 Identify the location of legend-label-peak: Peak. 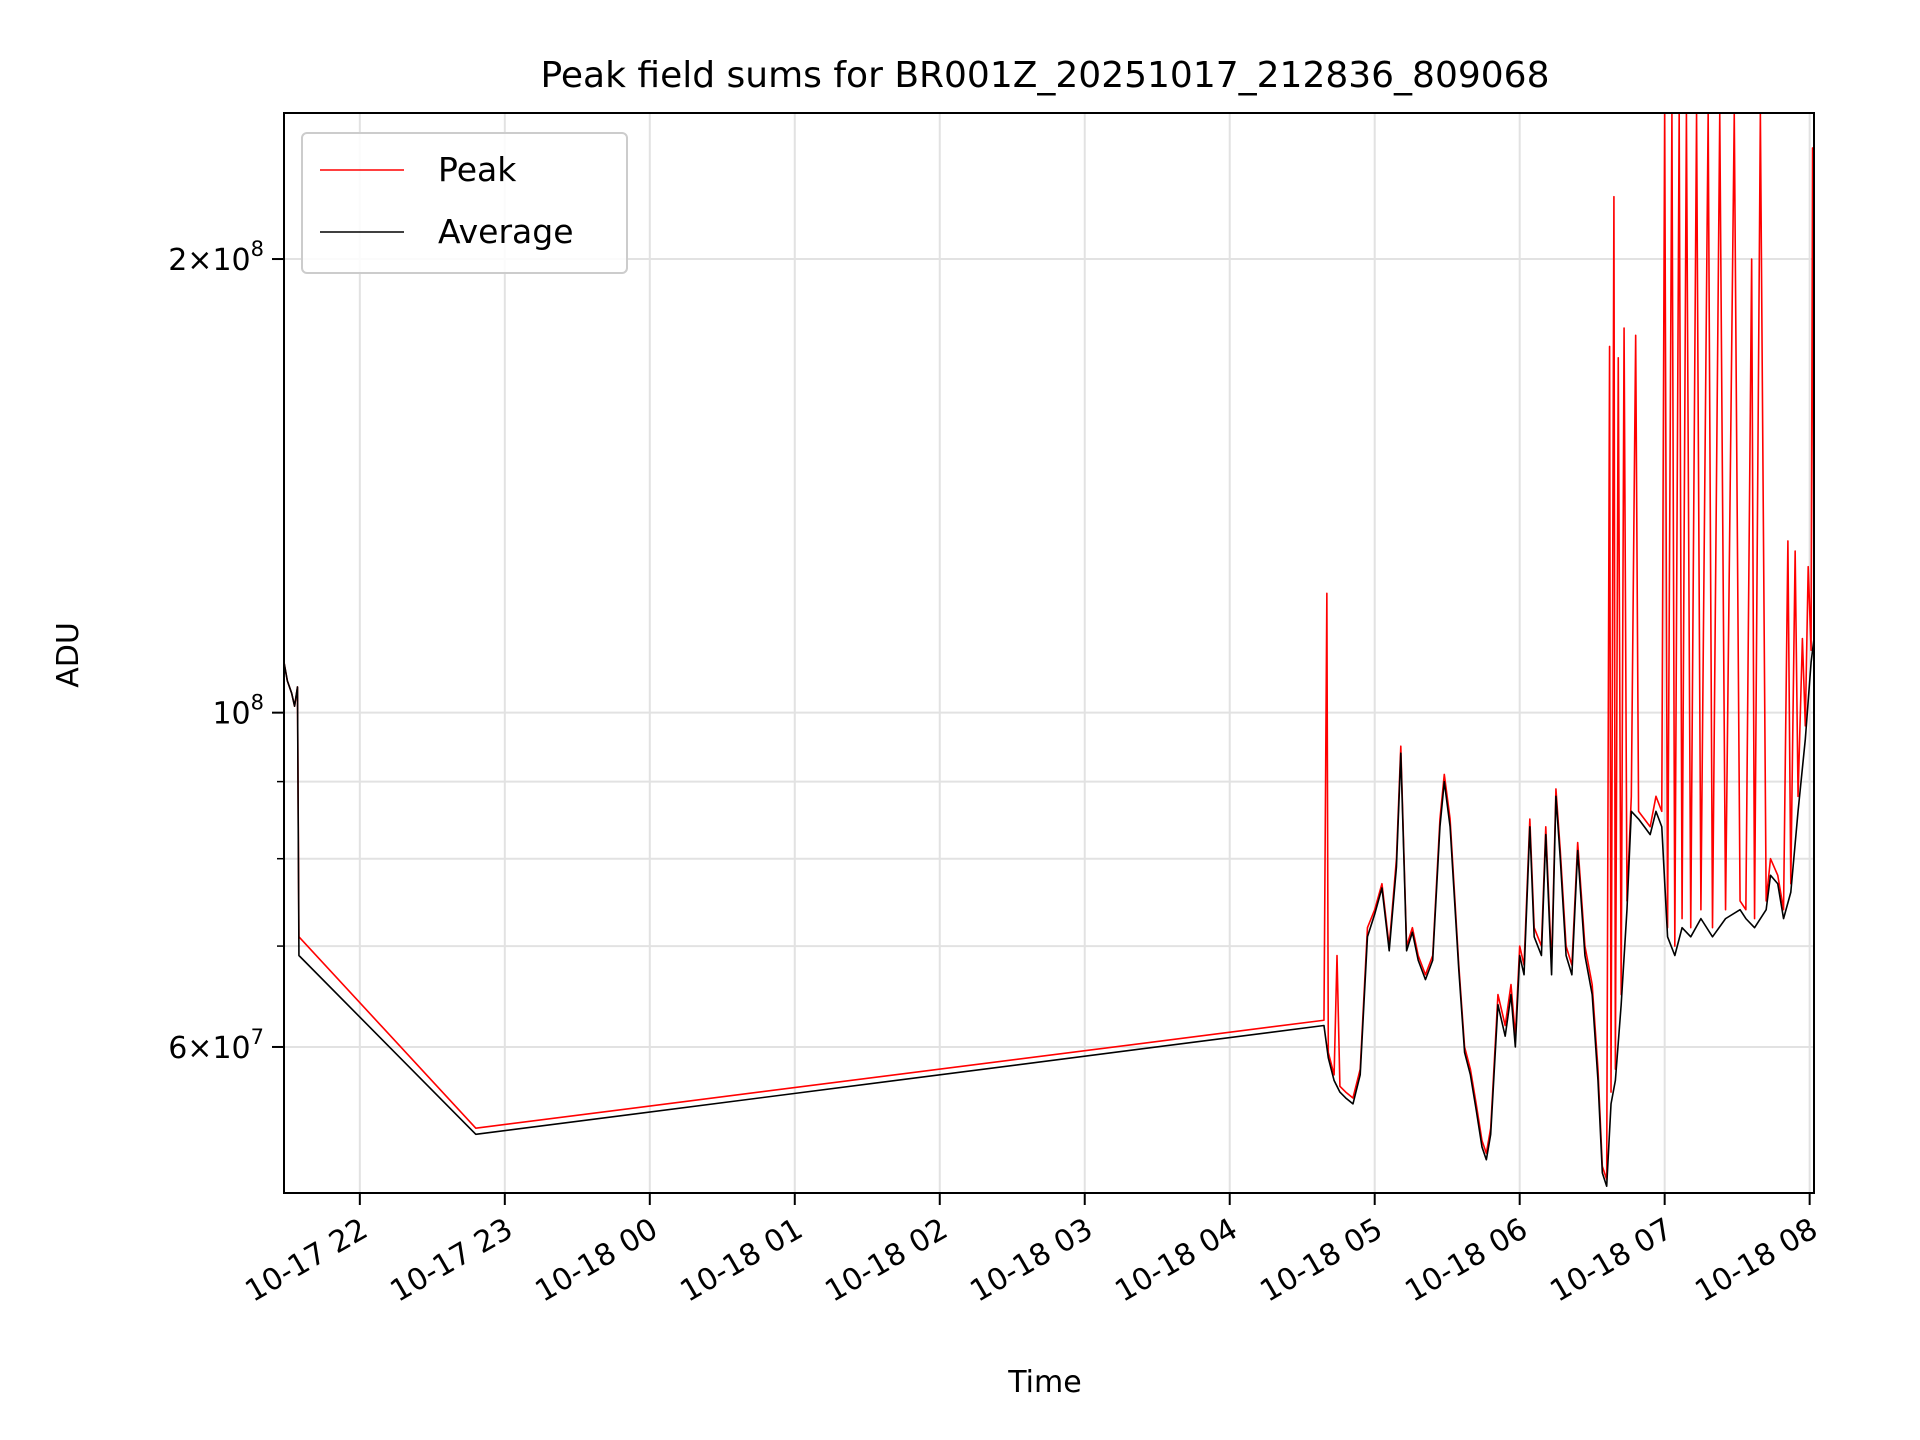
(477, 169).